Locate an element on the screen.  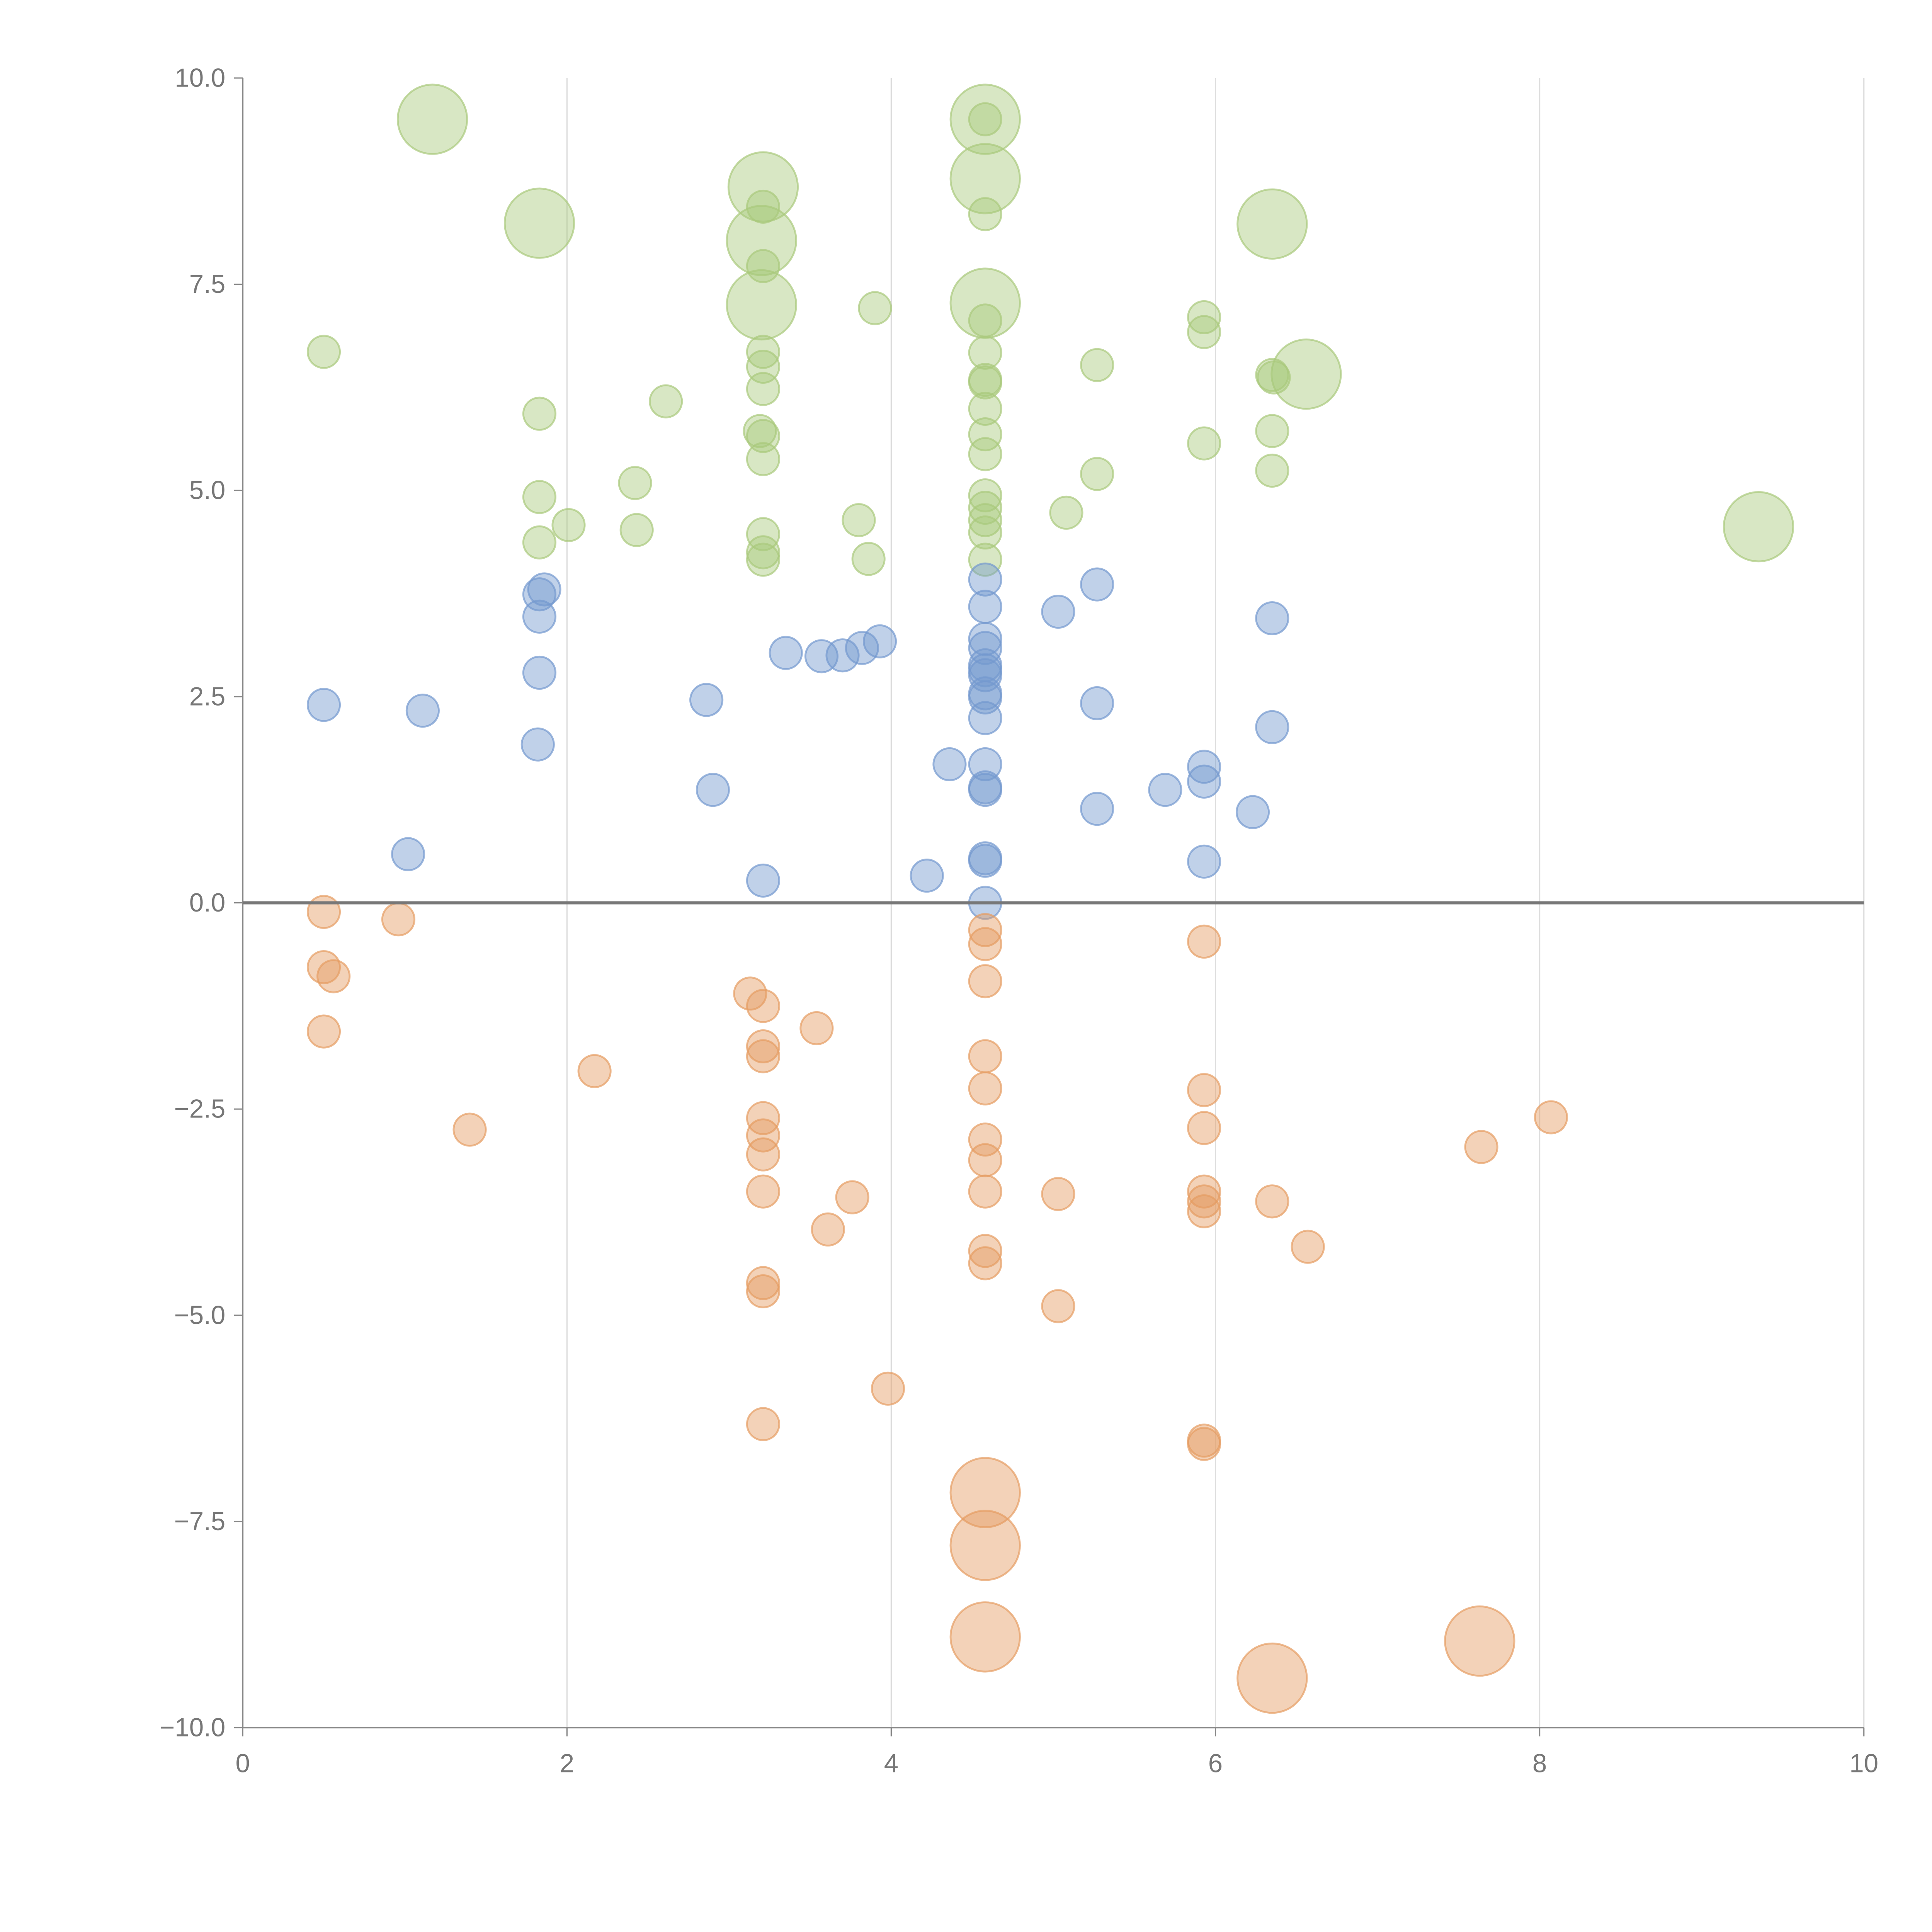
y-tick-label: −10.0 is located at coordinates (192, 1728).